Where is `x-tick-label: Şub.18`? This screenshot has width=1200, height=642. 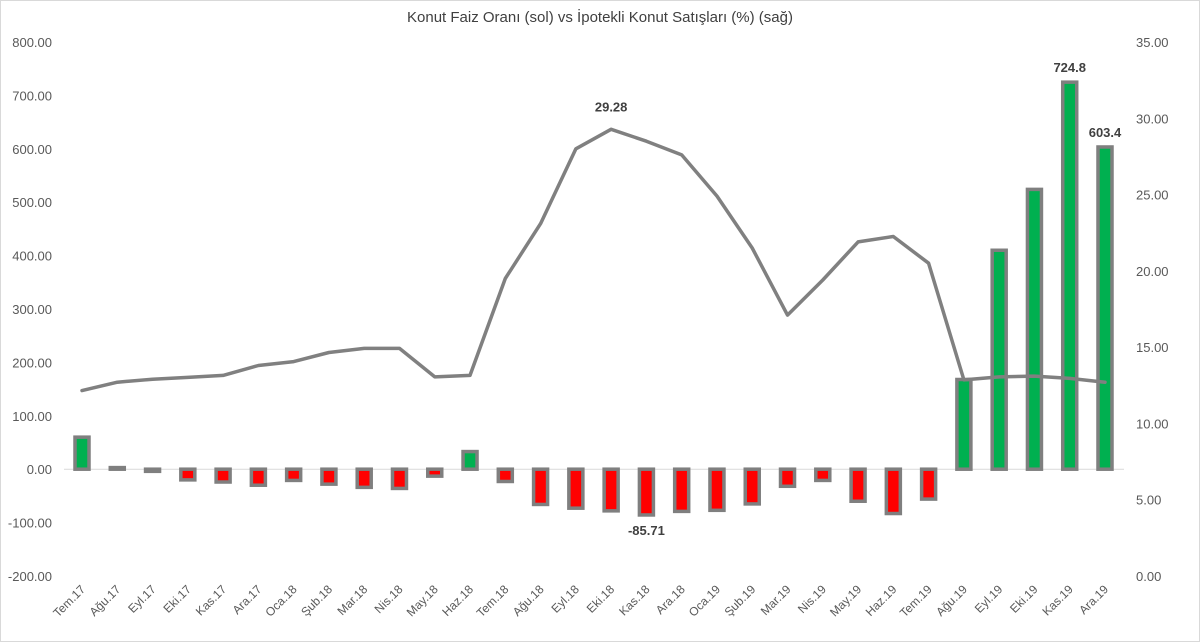
x-tick-label: Şub.18 is located at coordinates (316, 600).